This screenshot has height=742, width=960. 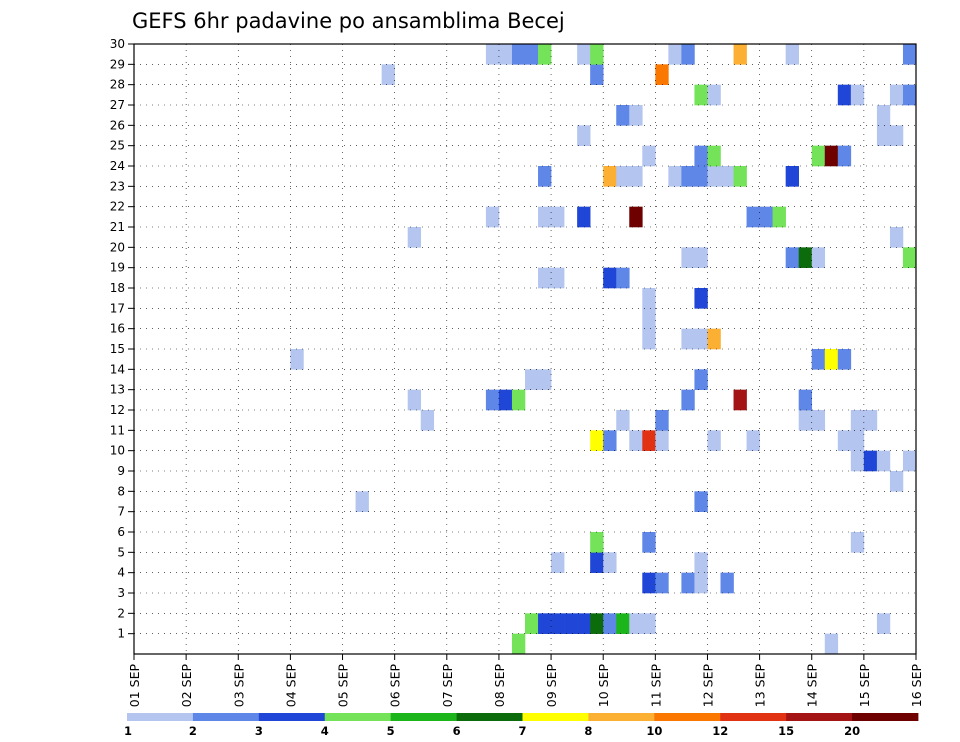 I want to click on y-tick-label: 24, so click(x=117, y=166).